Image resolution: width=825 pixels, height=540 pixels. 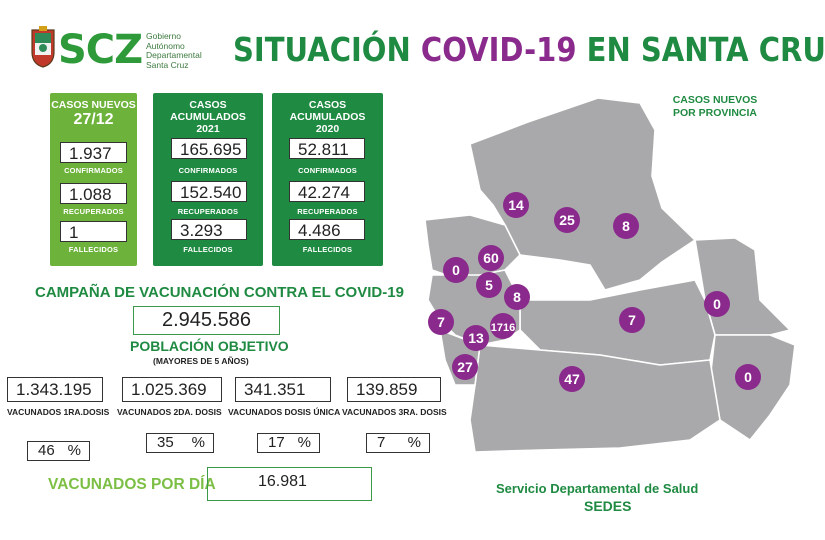 I want to click on dose1-percent: 46%, so click(x=58, y=451).